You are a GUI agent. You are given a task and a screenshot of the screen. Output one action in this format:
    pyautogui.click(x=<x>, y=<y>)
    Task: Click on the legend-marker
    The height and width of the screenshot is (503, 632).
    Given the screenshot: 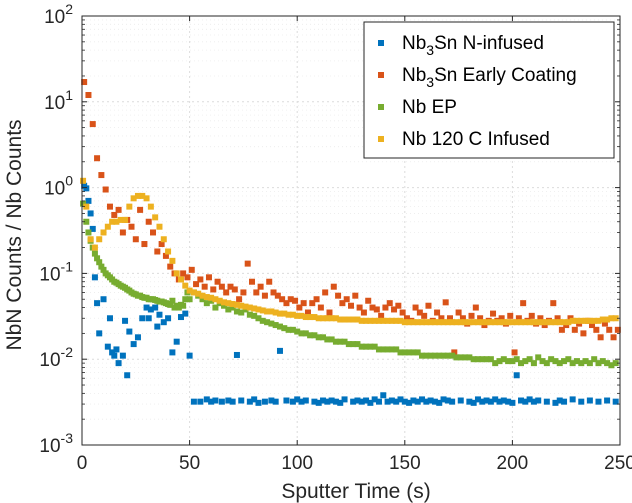 What is the action you would take?
    pyautogui.click(x=381, y=43)
    